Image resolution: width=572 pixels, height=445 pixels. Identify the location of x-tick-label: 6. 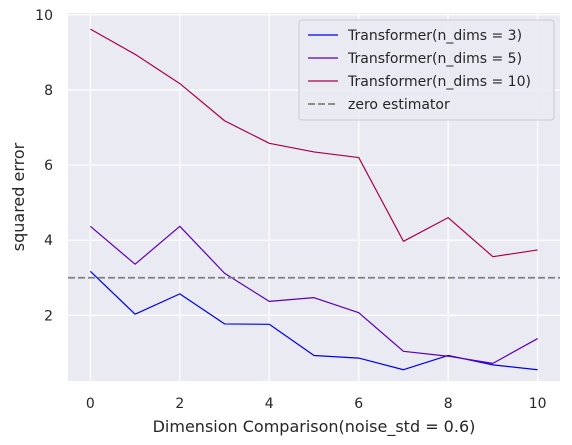
(358, 404).